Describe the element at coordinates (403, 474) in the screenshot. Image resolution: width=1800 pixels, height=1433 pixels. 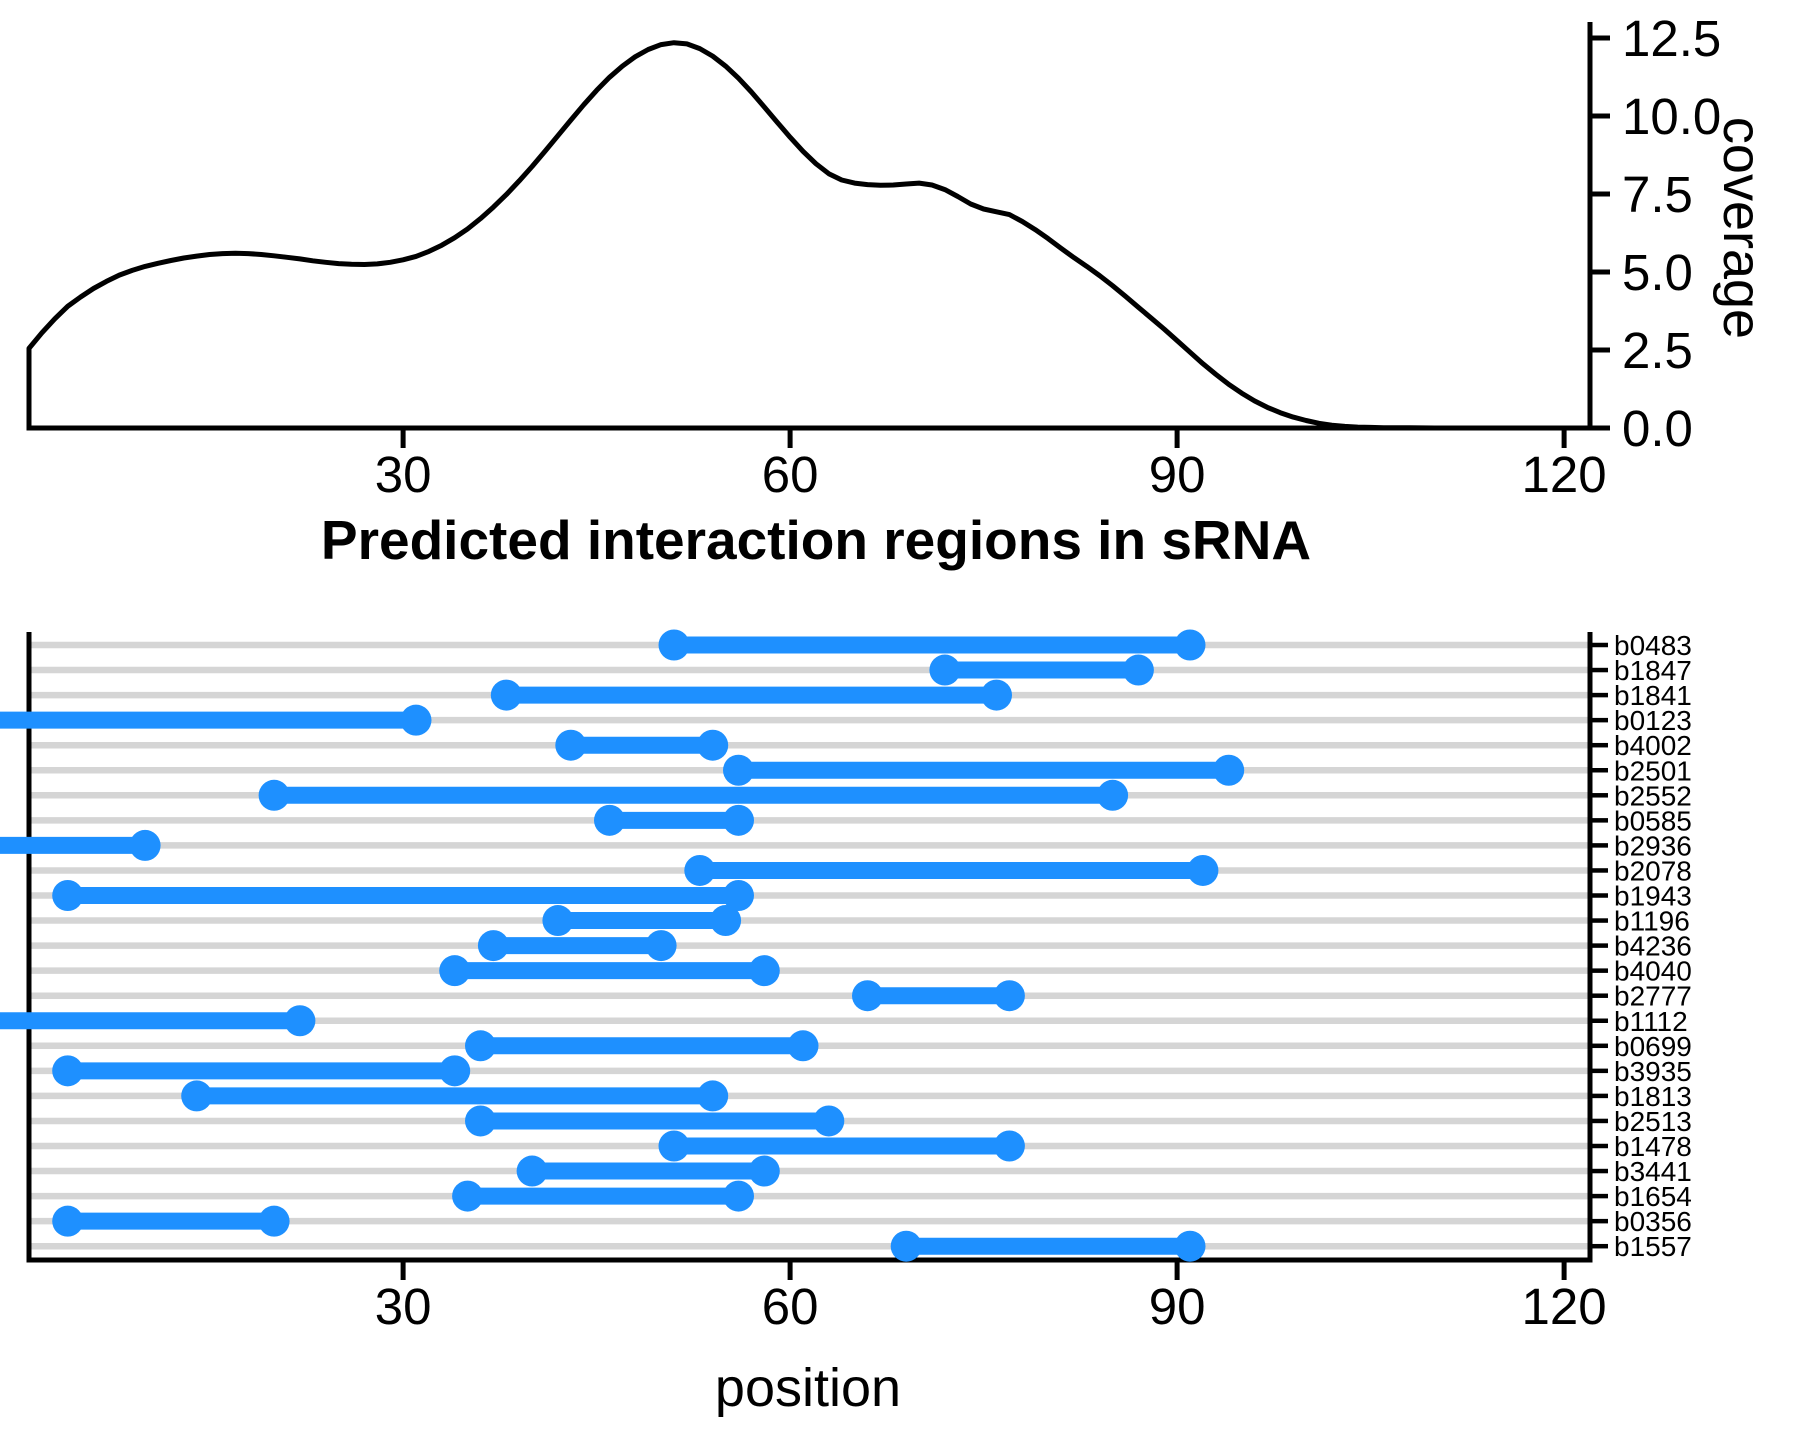
I see `coverage-x-tick-label: 30` at that location.